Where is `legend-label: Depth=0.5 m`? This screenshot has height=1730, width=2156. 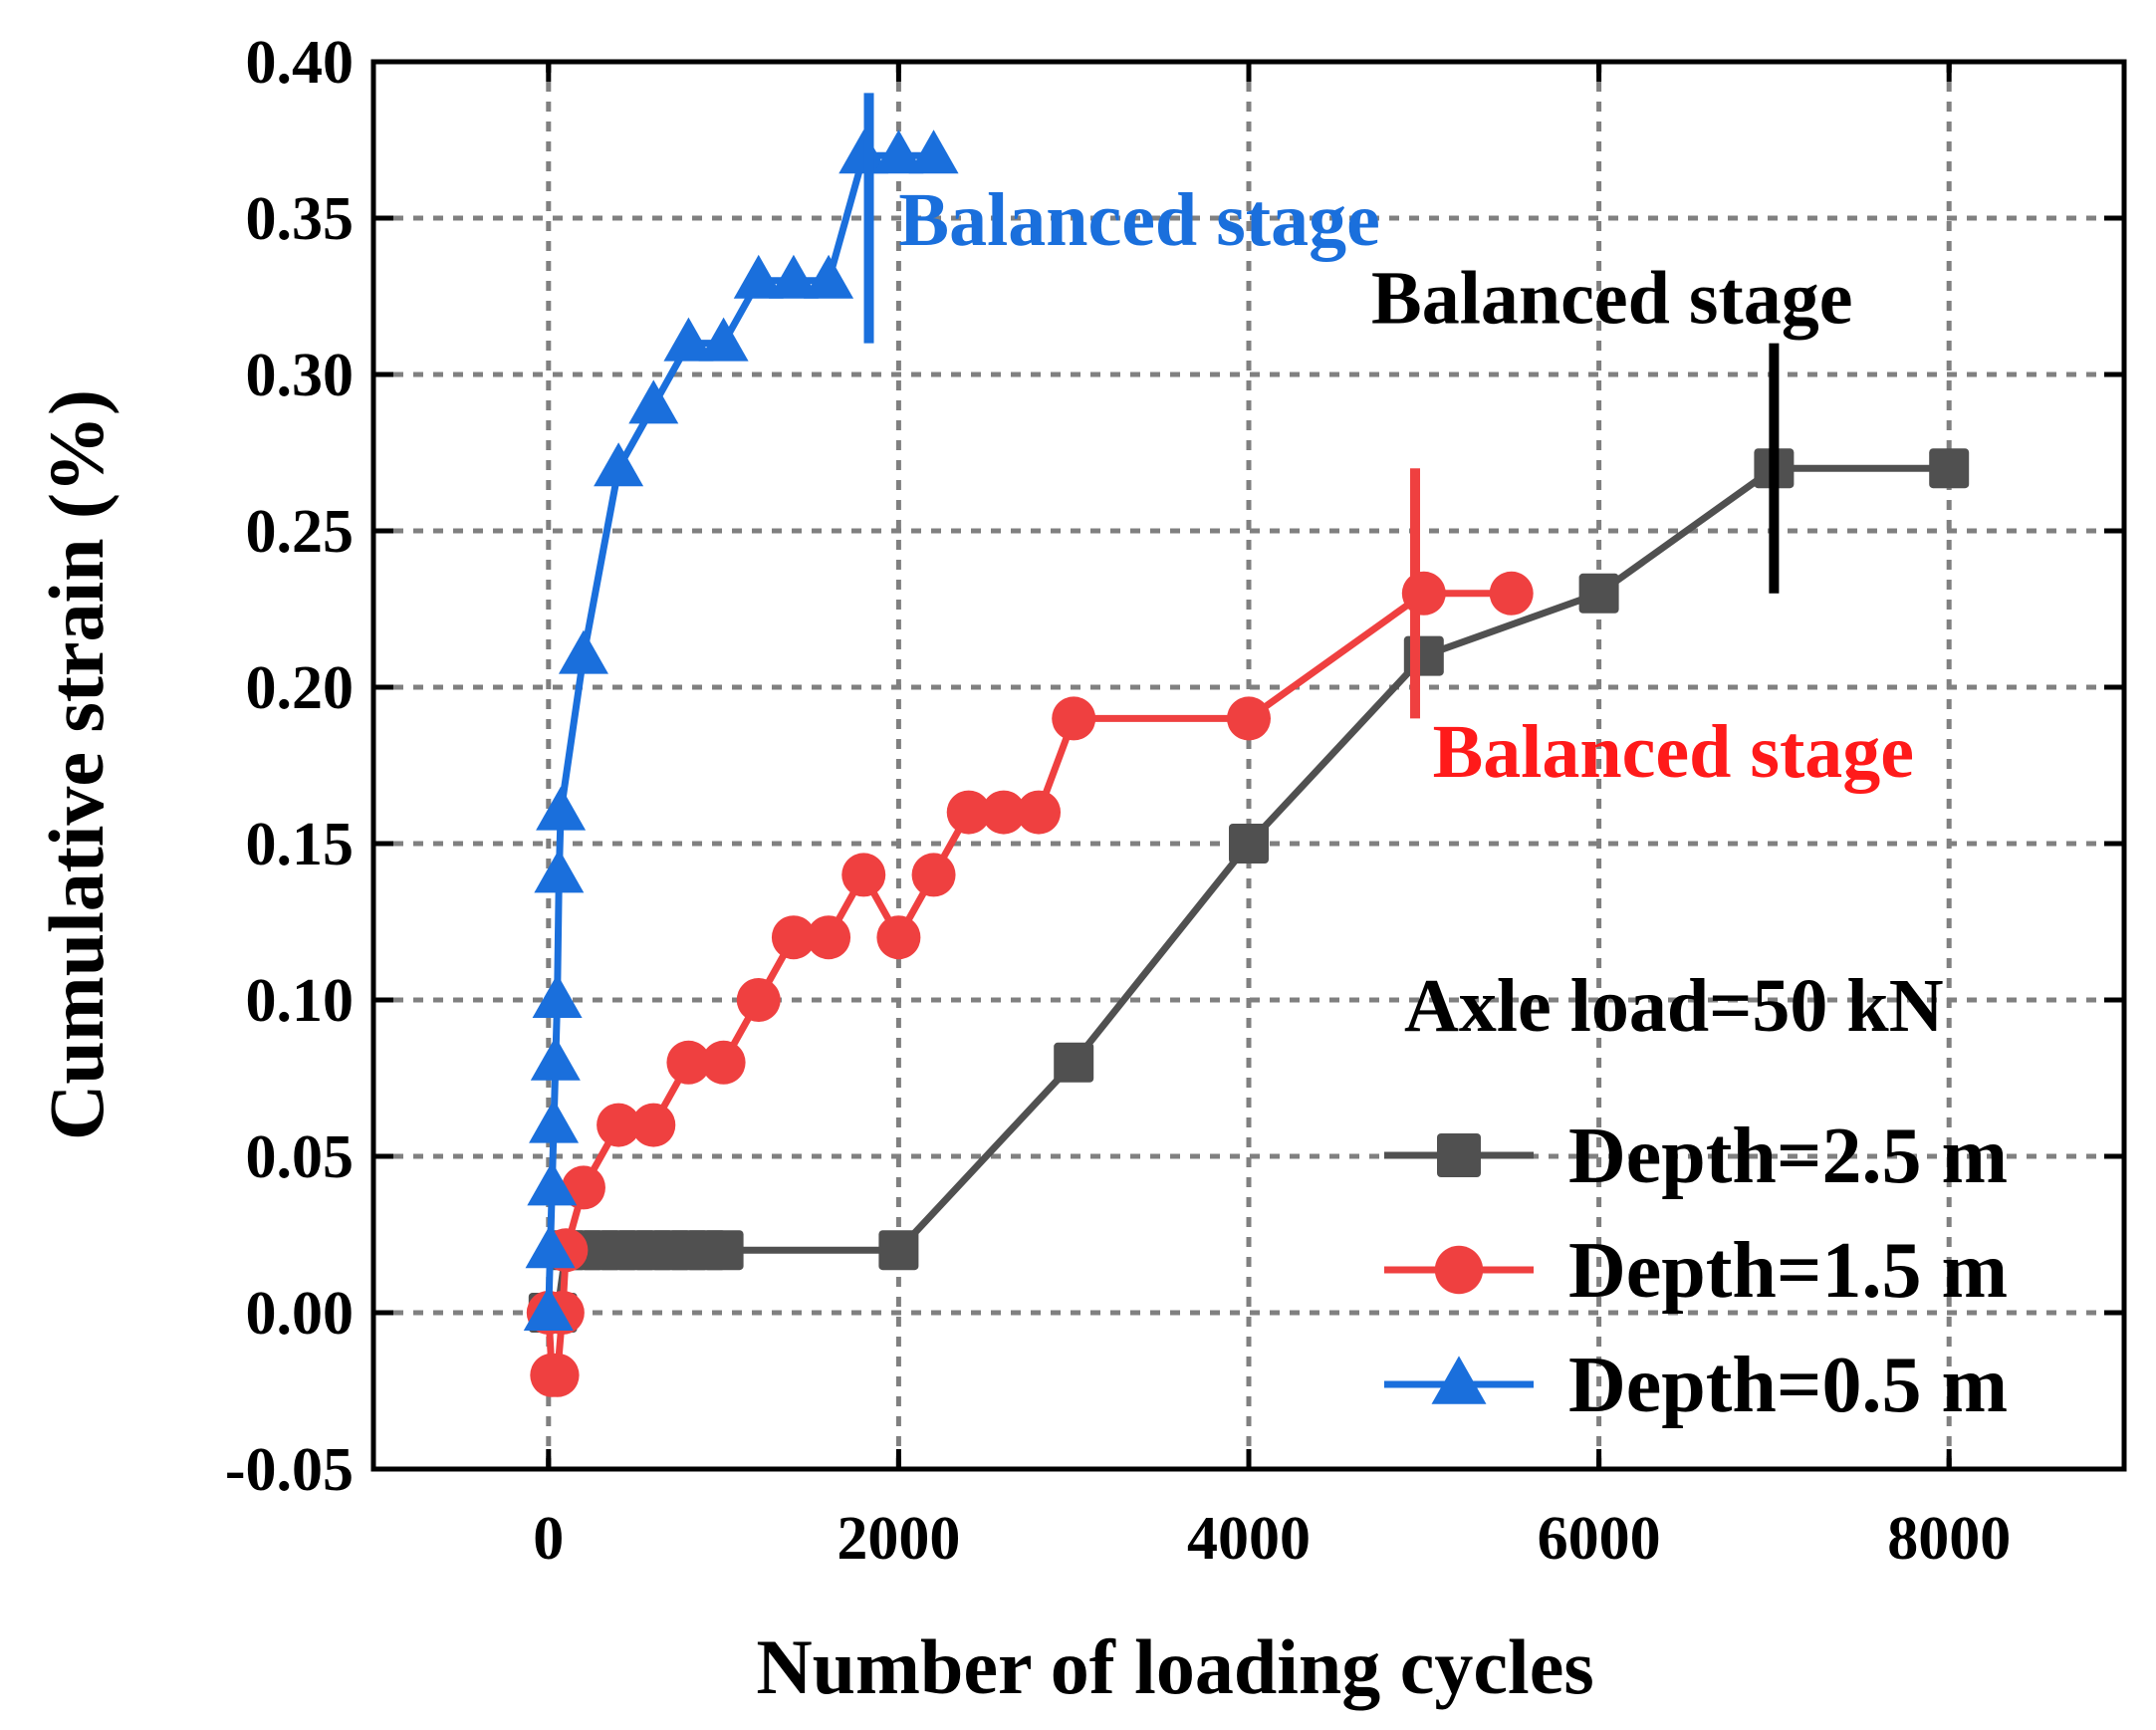 legend-label: Depth=0.5 m is located at coordinates (1788, 1385).